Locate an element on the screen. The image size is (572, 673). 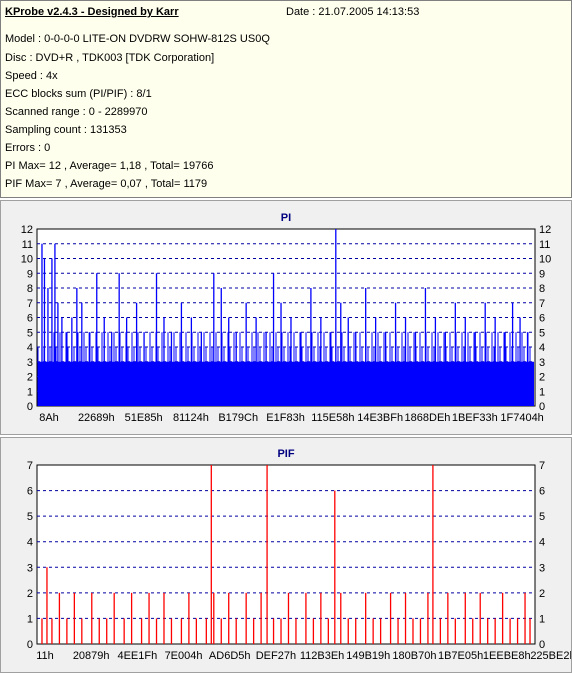
pi-xtick-label: E1F83h is located at coordinates (285, 418).